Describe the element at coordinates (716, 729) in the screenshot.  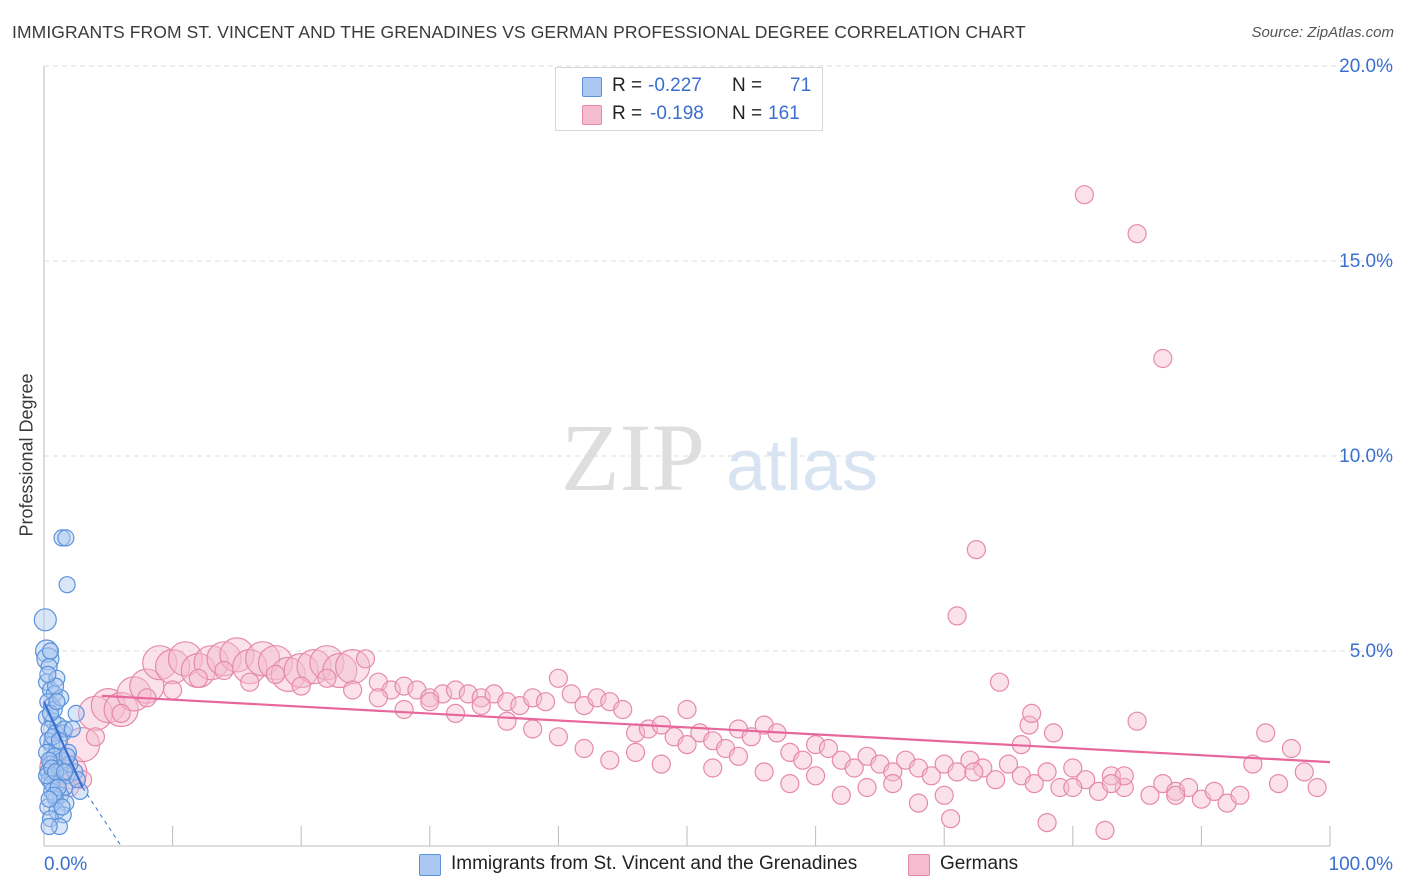
I see `germans-trend-line` at that location.